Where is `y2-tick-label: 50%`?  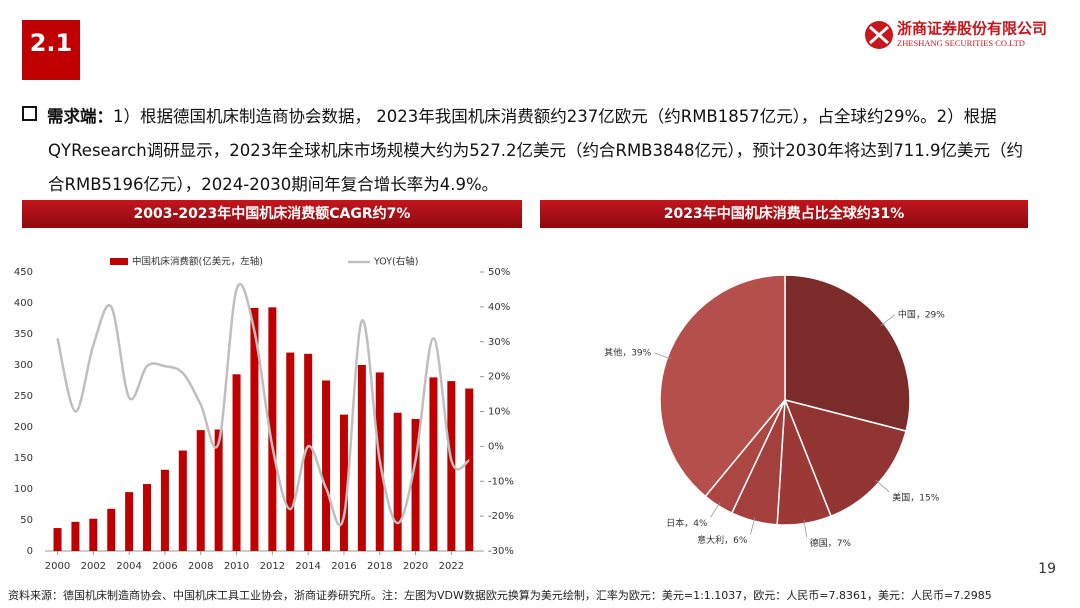
y2-tick-label: 50% is located at coordinates (499, 272).